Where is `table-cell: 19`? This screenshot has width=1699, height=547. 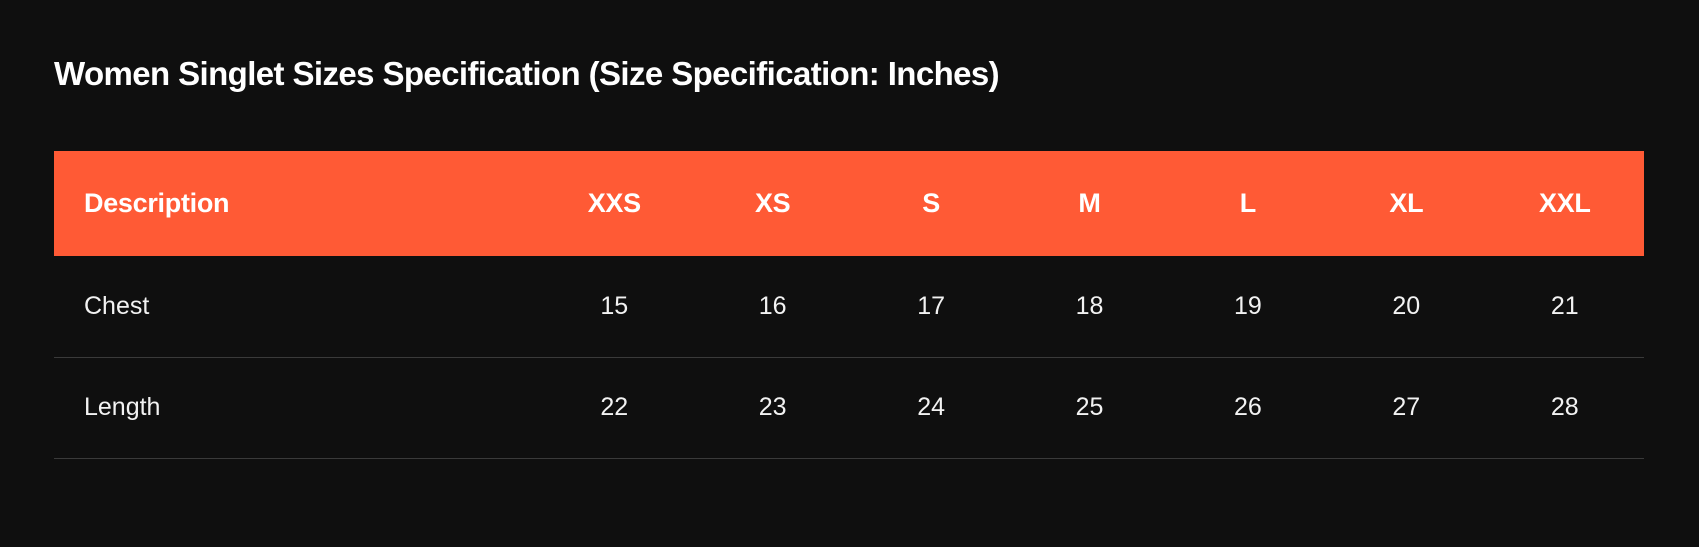 table-cell: 19 is located at coordinates (1248, 305).